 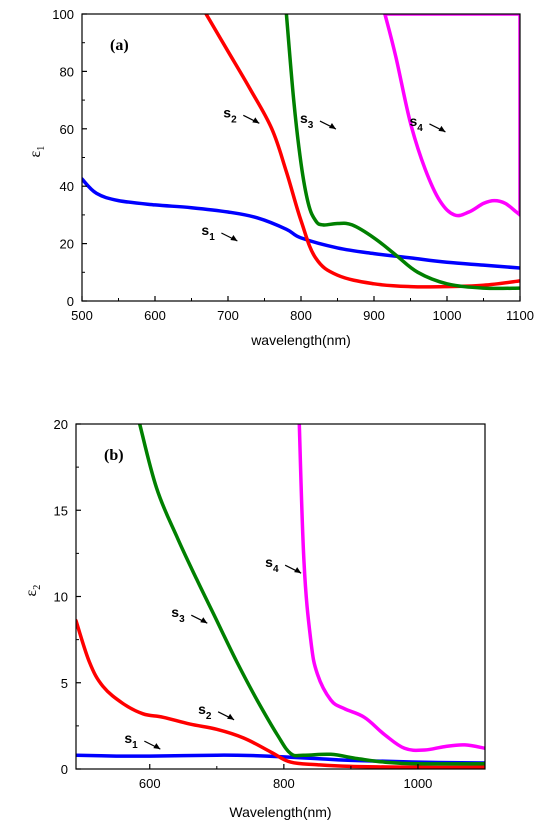 I want to click on x-tick-label: 1100, so click(x=520, y=315).